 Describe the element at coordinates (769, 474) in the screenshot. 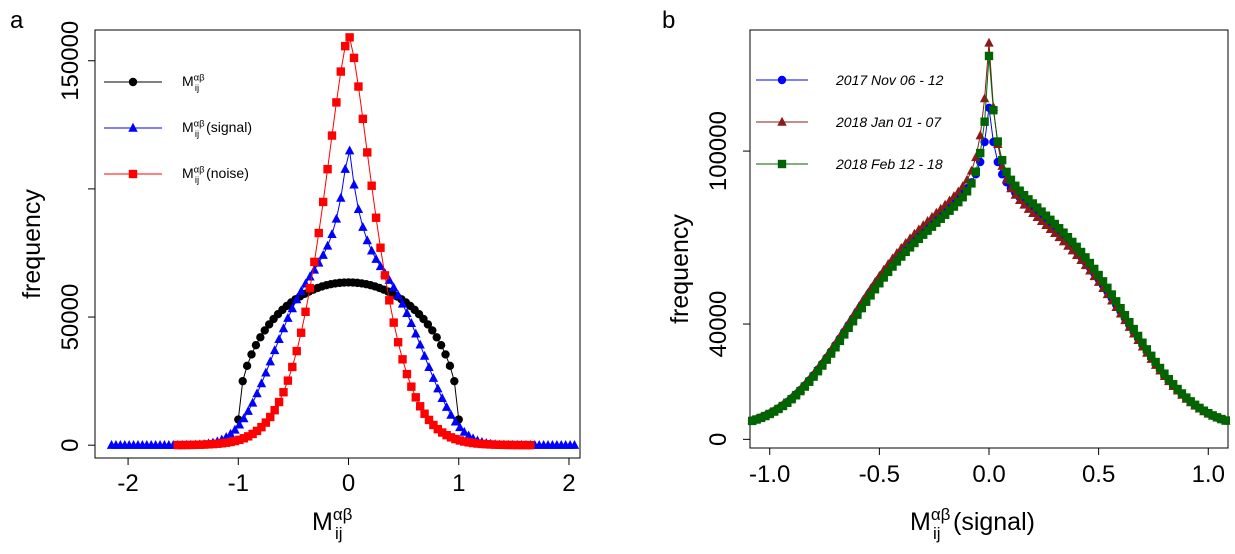

I see `x-tick-label-b: -1.0` at that location.